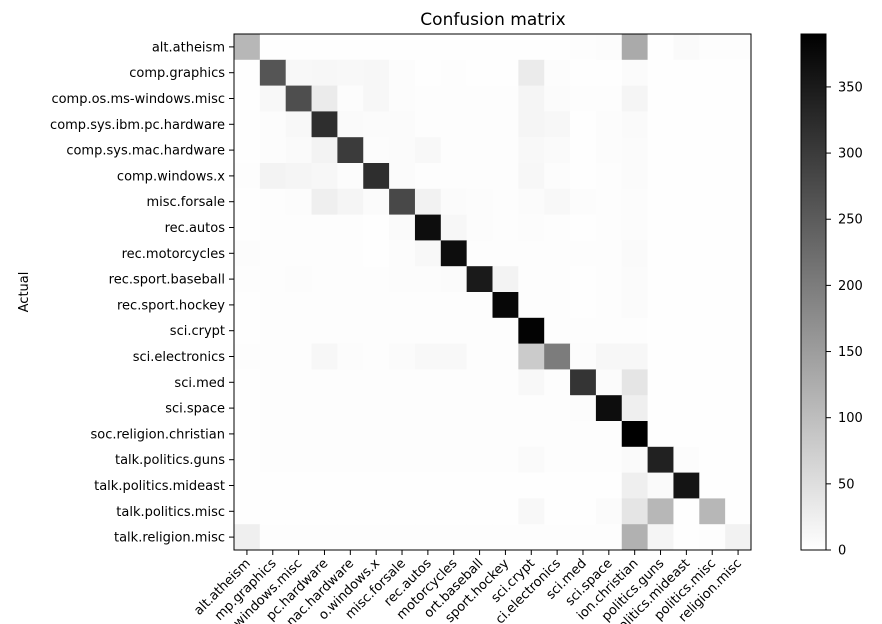 This screenshot has width=882, height=624. What do you see at coordinates (846, 484) in the screenshot?
I see `colorbar-tick-label: 50` at bounding box center [846, 484].